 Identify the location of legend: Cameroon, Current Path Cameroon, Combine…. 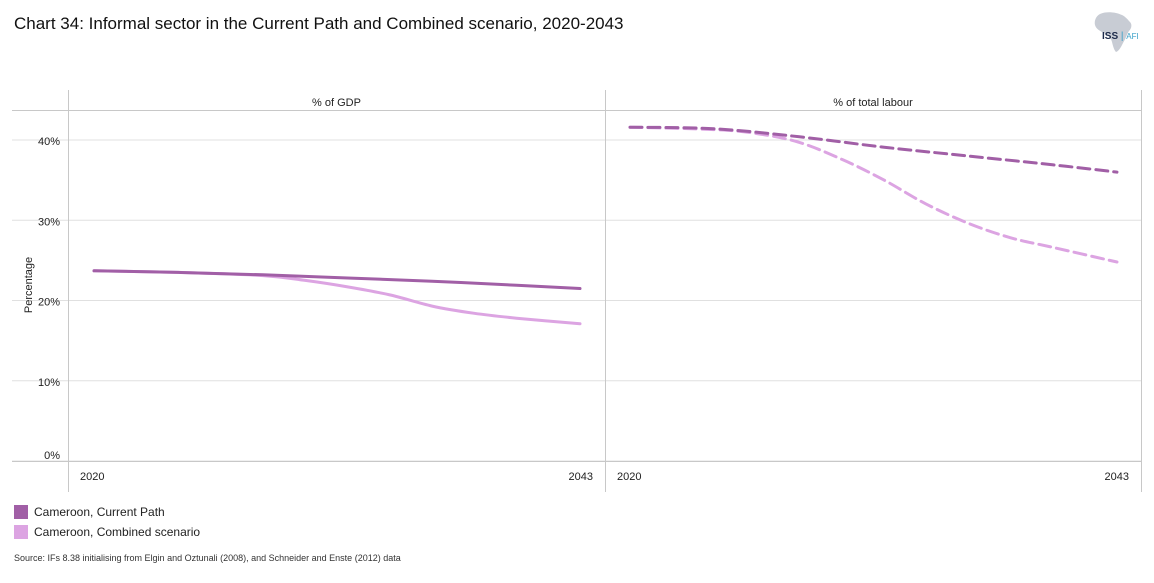
(107, 522).